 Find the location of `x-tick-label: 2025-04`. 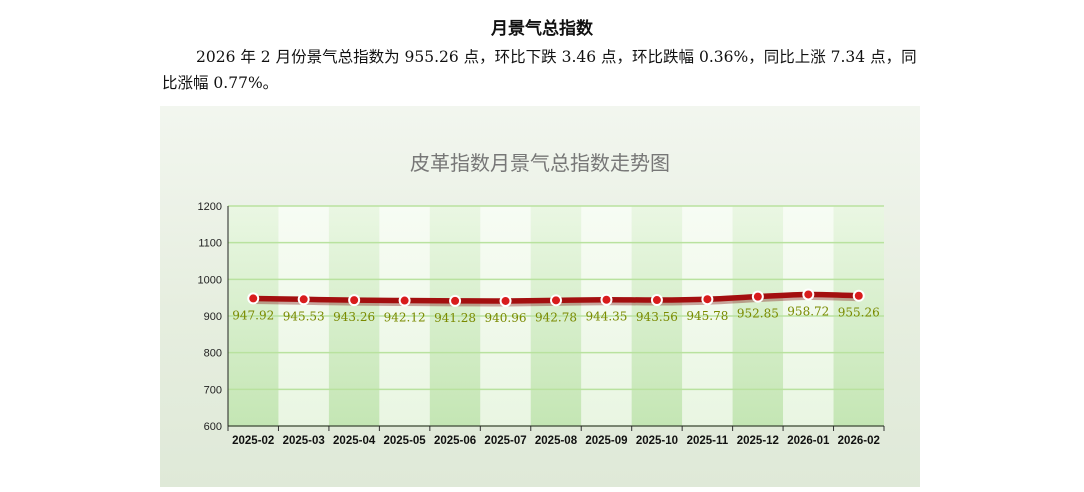

x-tick-label: 2025-04 is located at coordinates (354, 441).